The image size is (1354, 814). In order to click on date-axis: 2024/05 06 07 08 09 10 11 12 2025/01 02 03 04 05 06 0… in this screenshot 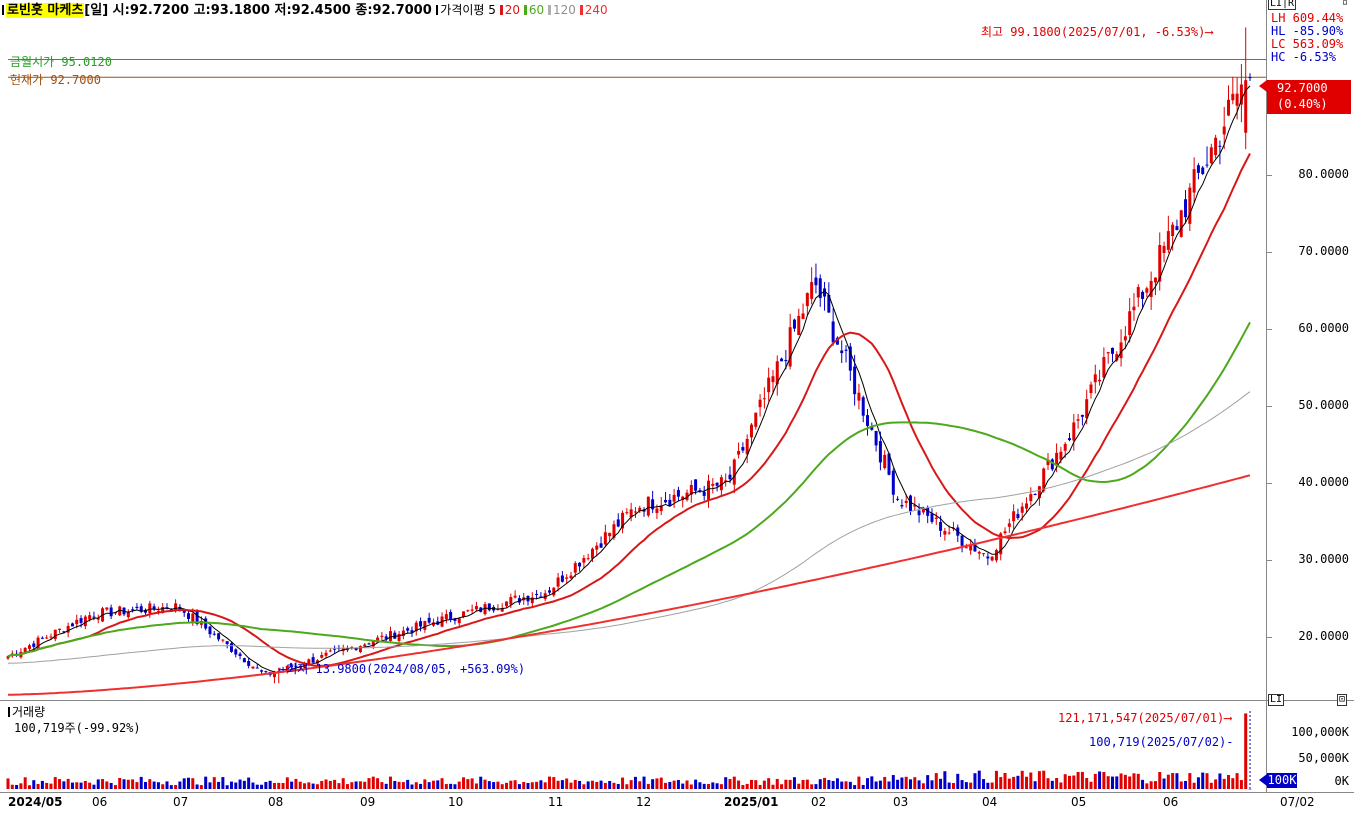, I will do `click(677, 803)`.